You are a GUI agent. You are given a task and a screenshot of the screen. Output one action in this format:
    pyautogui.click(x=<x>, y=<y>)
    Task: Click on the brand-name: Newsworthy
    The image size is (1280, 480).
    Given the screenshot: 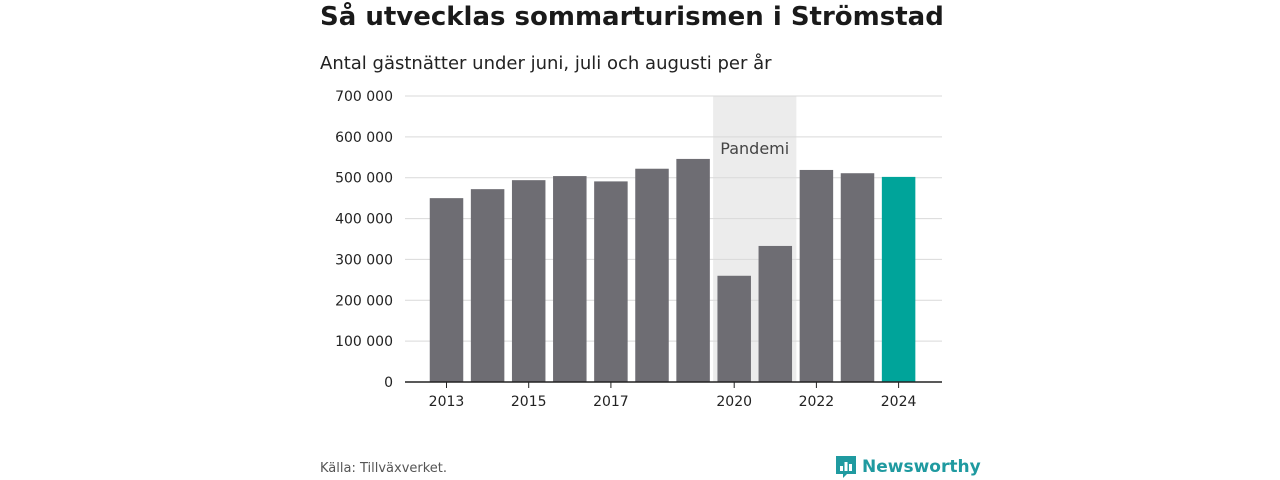 What is the action you would take?
    pyautogui.click(x=921, y=467)
    